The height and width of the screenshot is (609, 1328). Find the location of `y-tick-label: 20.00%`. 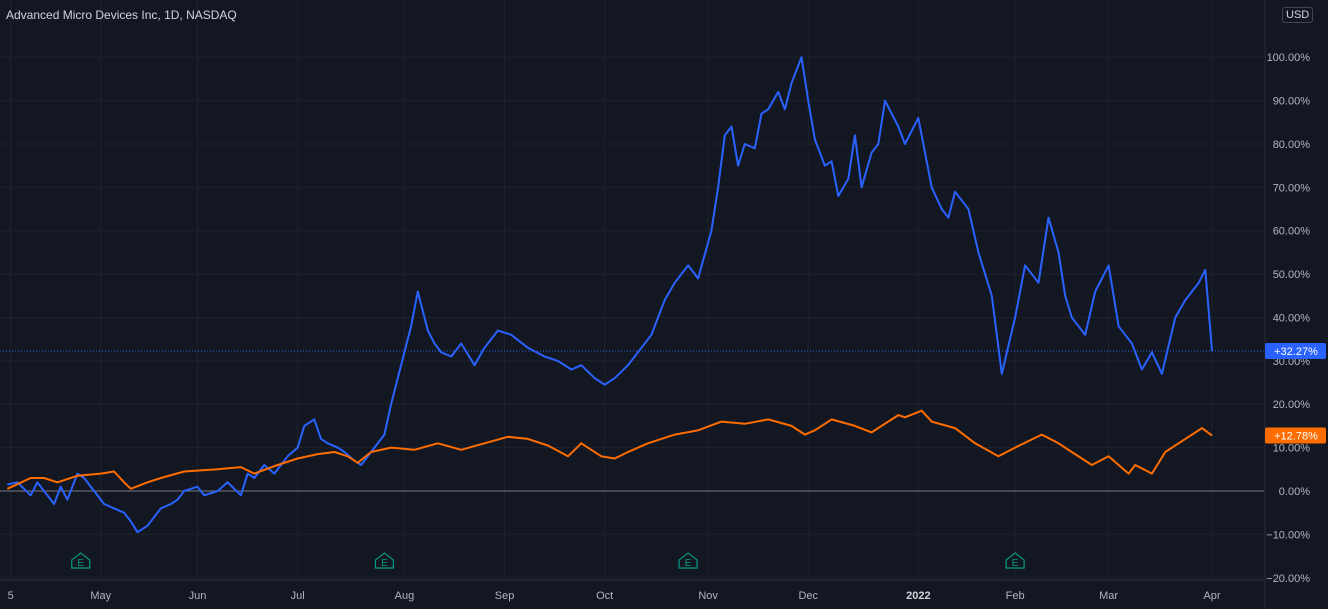

y-tick-label: 20.00% is located at coordinates (1292, 405).